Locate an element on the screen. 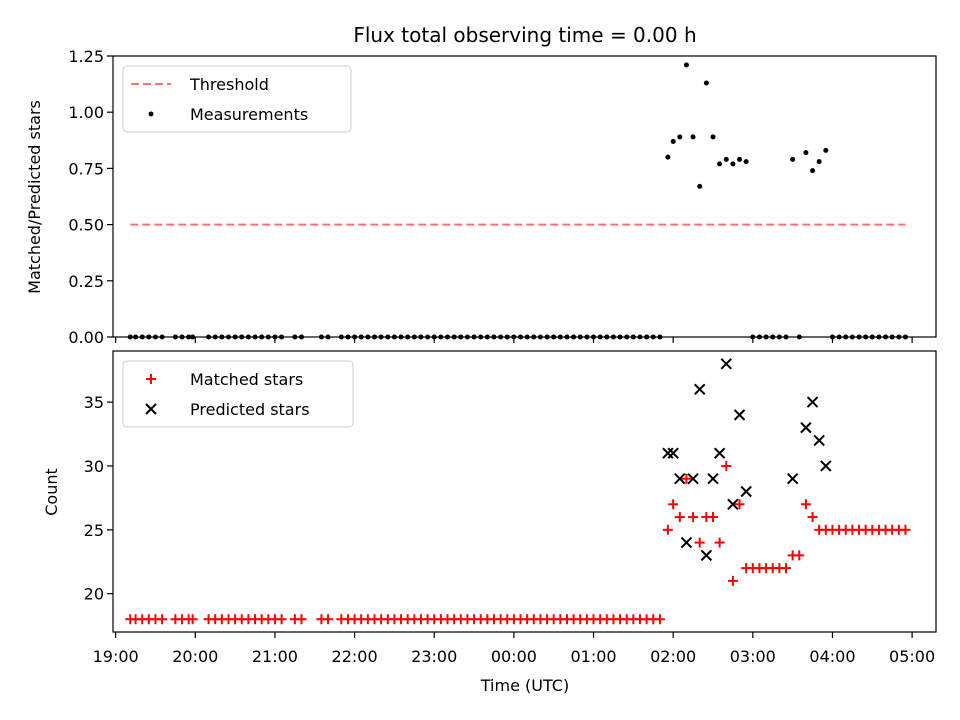  bottom-ytick-label: 35 is located at coordinates (94, 402).